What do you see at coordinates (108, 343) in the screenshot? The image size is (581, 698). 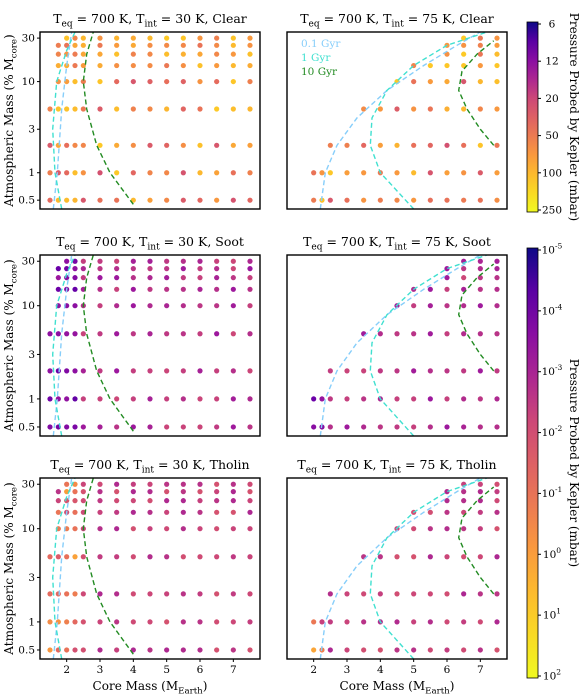 I see `curve-10gyr` at bounding box center [108, 343].